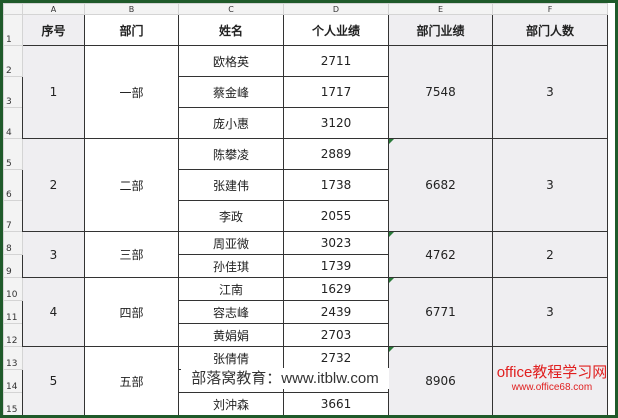 The height and width of the screenshot is (418, 618). Describe the element at coordinates (231, 335) in the screenshot. I see `cell-name: 黄娟娟` at that location.